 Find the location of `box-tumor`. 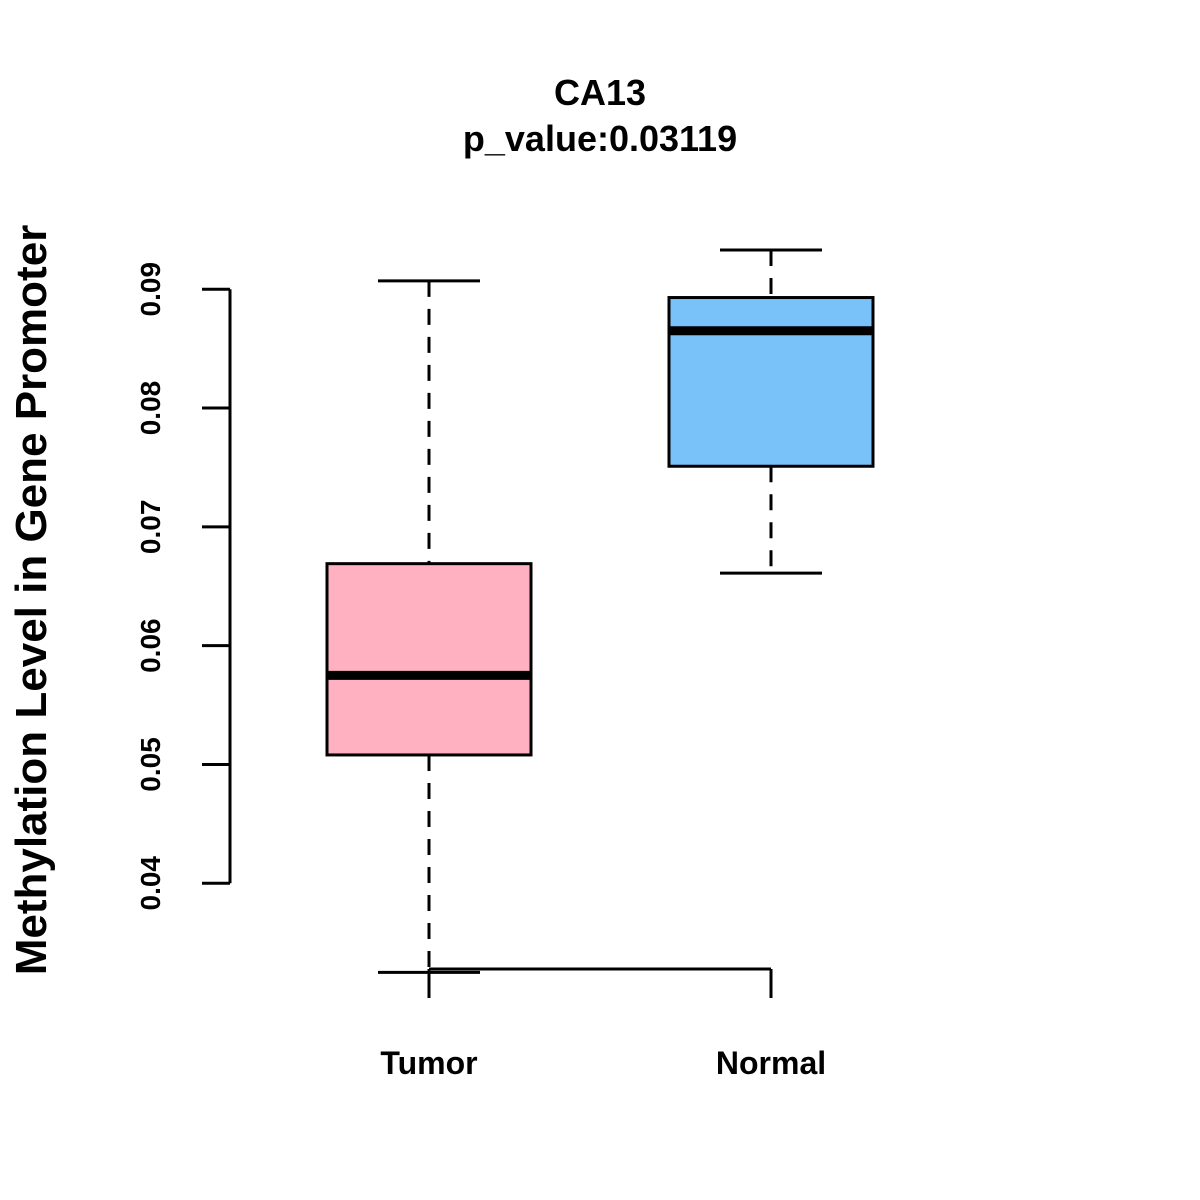

box-tumor is located at coordinates (429, 626).